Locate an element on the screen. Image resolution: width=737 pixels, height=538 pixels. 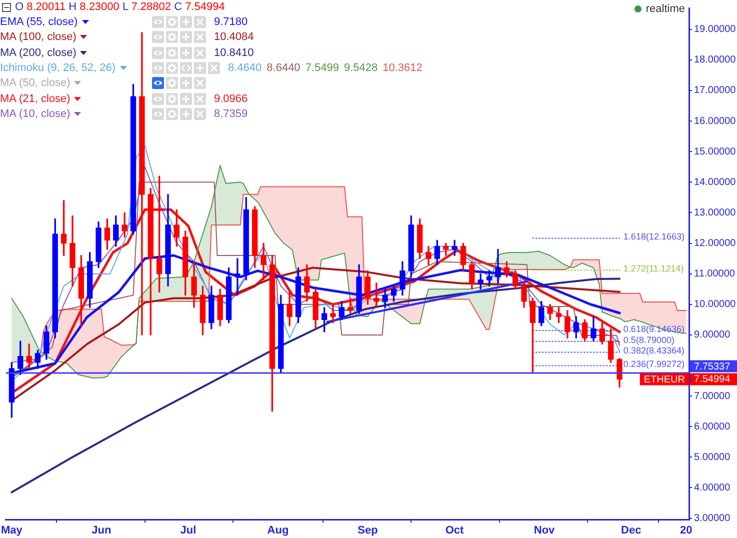
ref-line-label: 7.75337 is located at coordinates (712, 367).